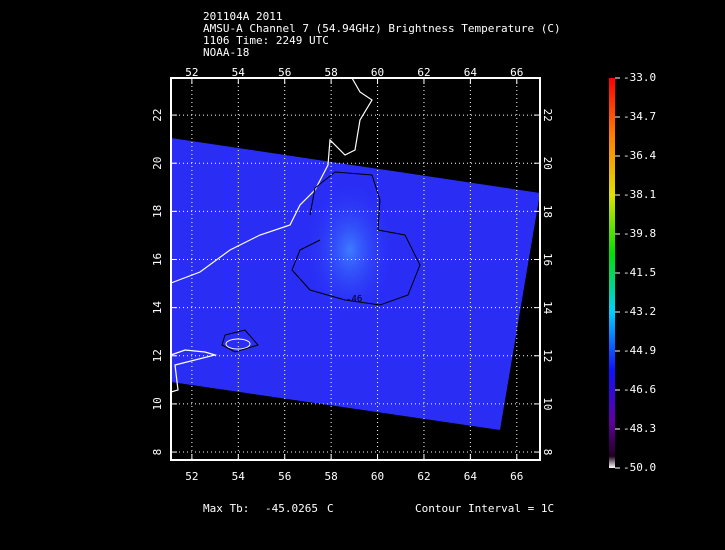  What do you see at coordinates (350, 250) in the screenshot?
I see `warm-area` at bounding box center [350, 250].